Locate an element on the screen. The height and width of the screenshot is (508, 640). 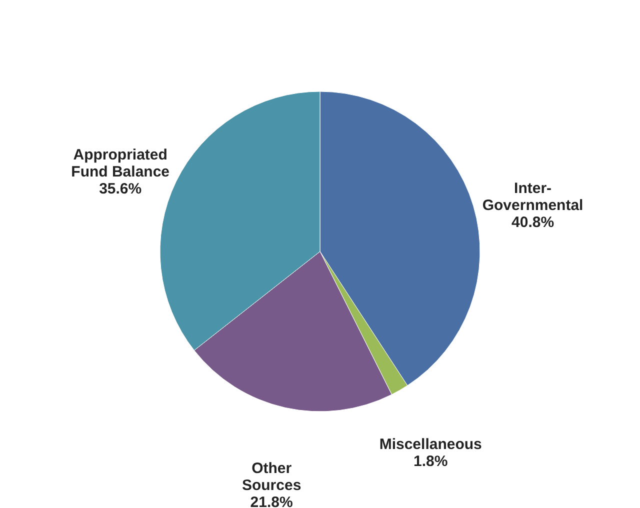
slice-label: Inter-Governmental is located at coordinates (533, 197).